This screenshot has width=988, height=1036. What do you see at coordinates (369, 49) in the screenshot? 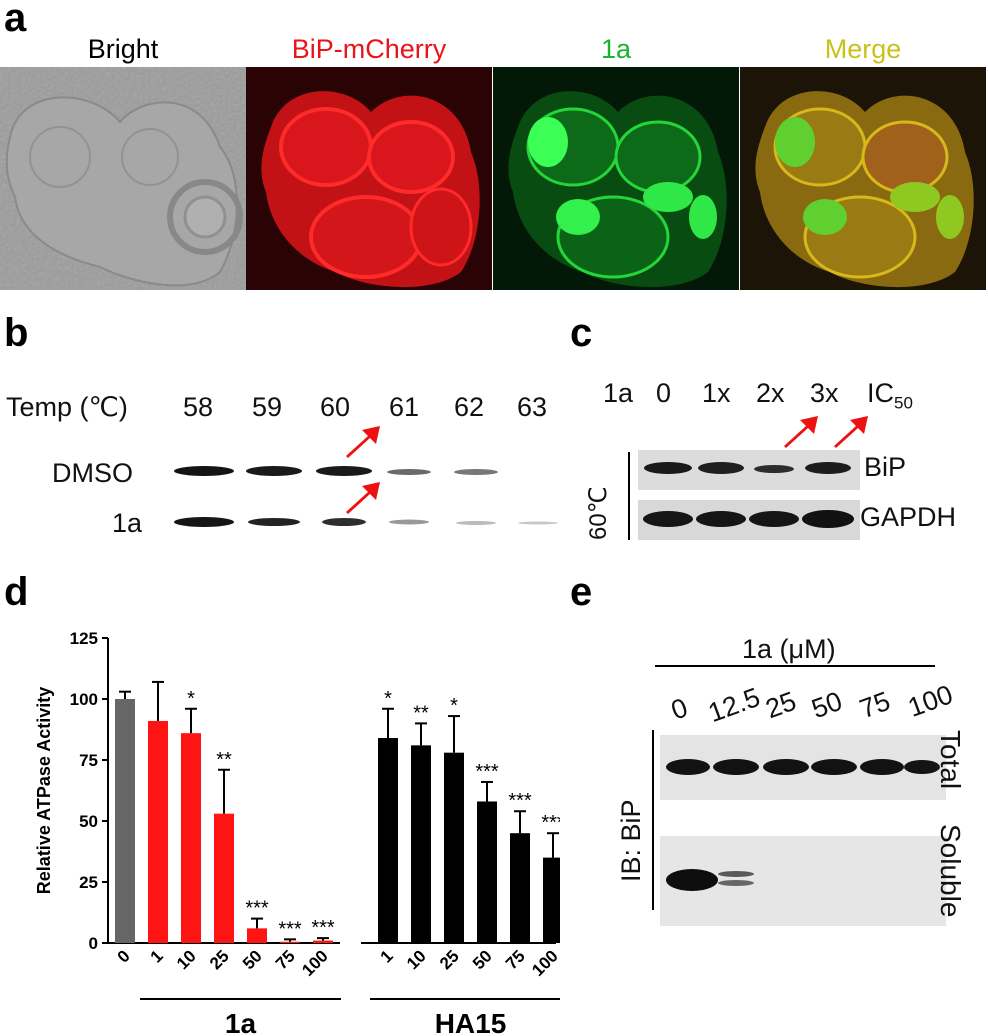
I see `bip-mcherry-title: BiP-mCherry` at bounding box center [369, 49].